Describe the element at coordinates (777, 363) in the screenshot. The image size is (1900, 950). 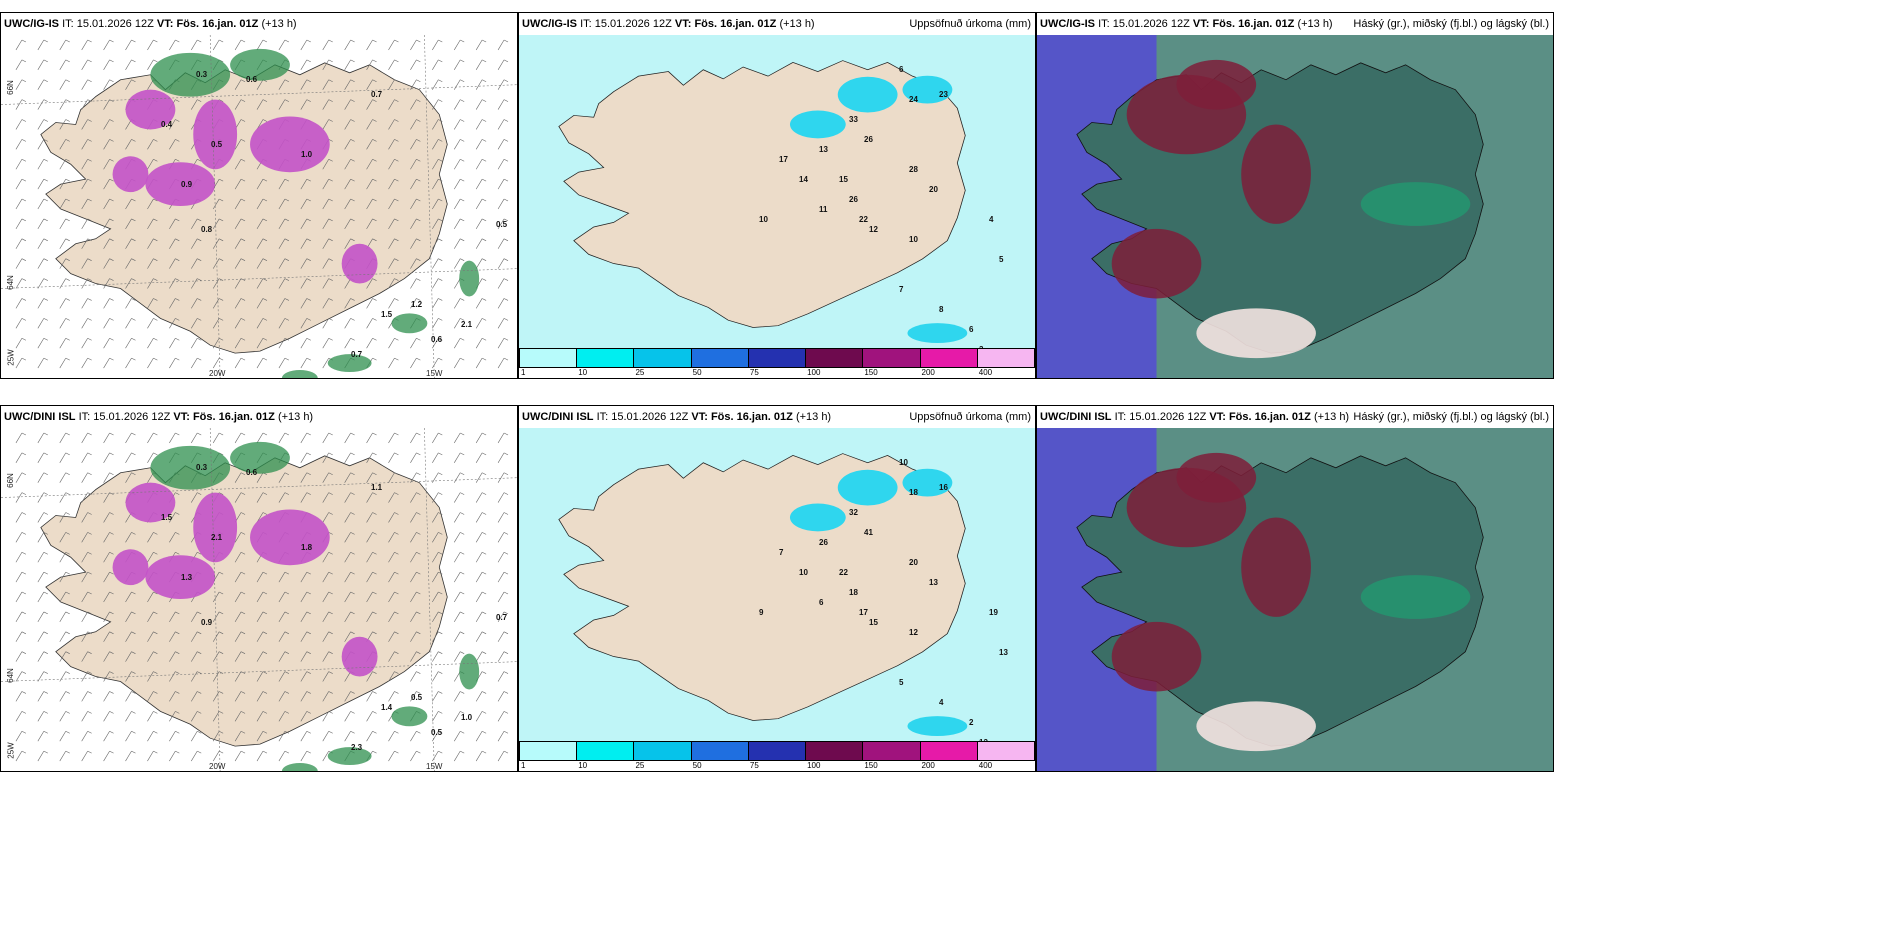
I see `precip-colorbar: 1 10 25 50 75 100 150 200 400` at that location.